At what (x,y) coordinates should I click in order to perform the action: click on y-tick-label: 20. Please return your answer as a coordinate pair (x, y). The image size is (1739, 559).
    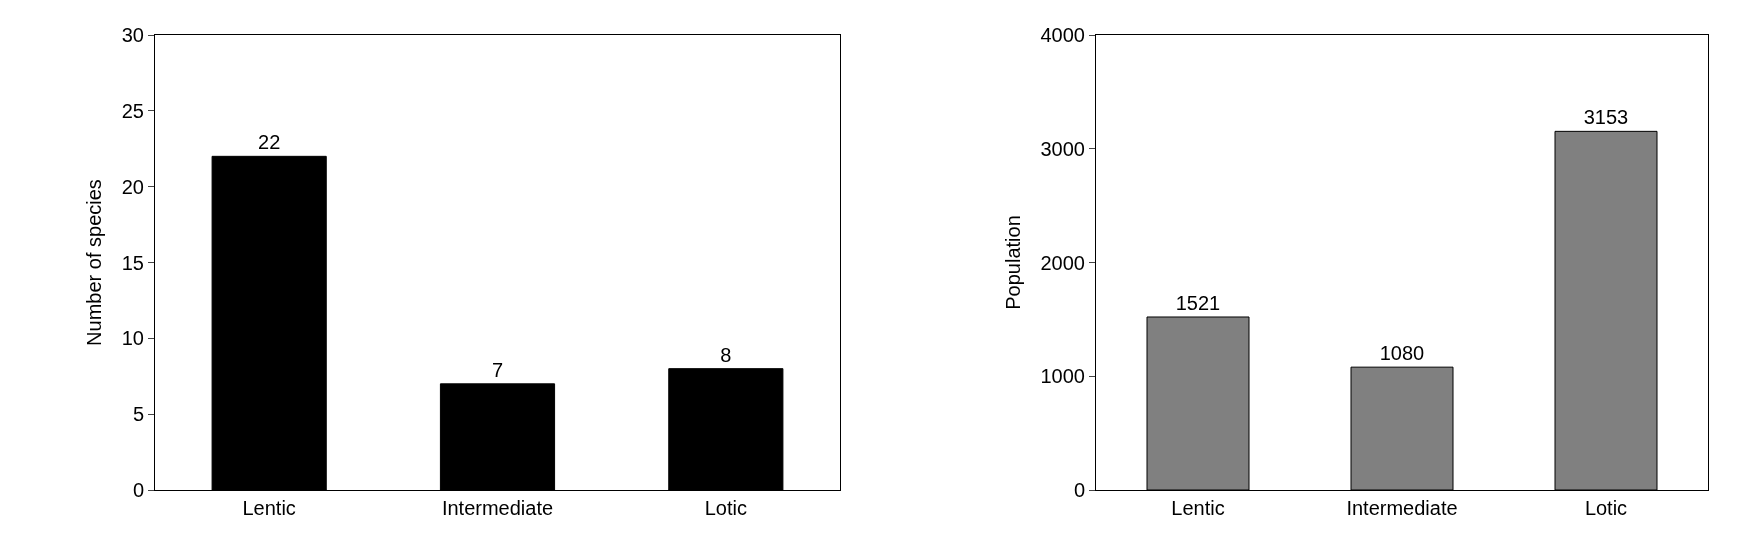
    Looking at the image, I should click on (132, 186).